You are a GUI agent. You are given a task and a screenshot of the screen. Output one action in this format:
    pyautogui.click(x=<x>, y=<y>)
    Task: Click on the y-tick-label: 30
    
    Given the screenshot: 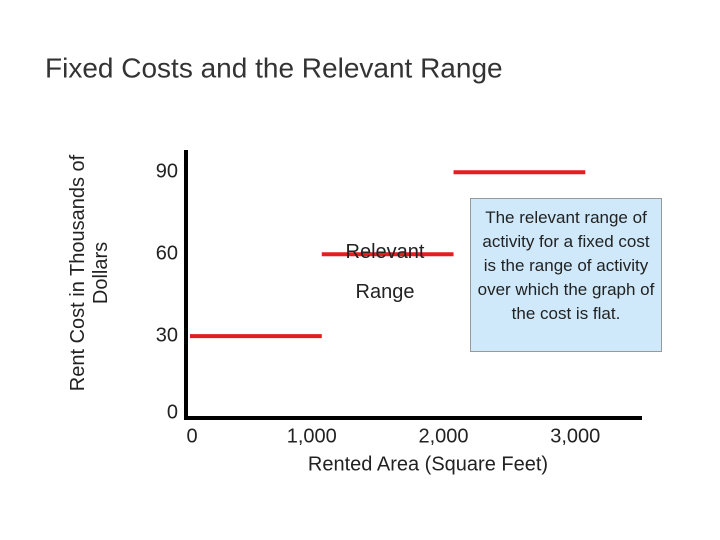 What is the action you would take?
    pyautogui.click(x=167, y=335)
    